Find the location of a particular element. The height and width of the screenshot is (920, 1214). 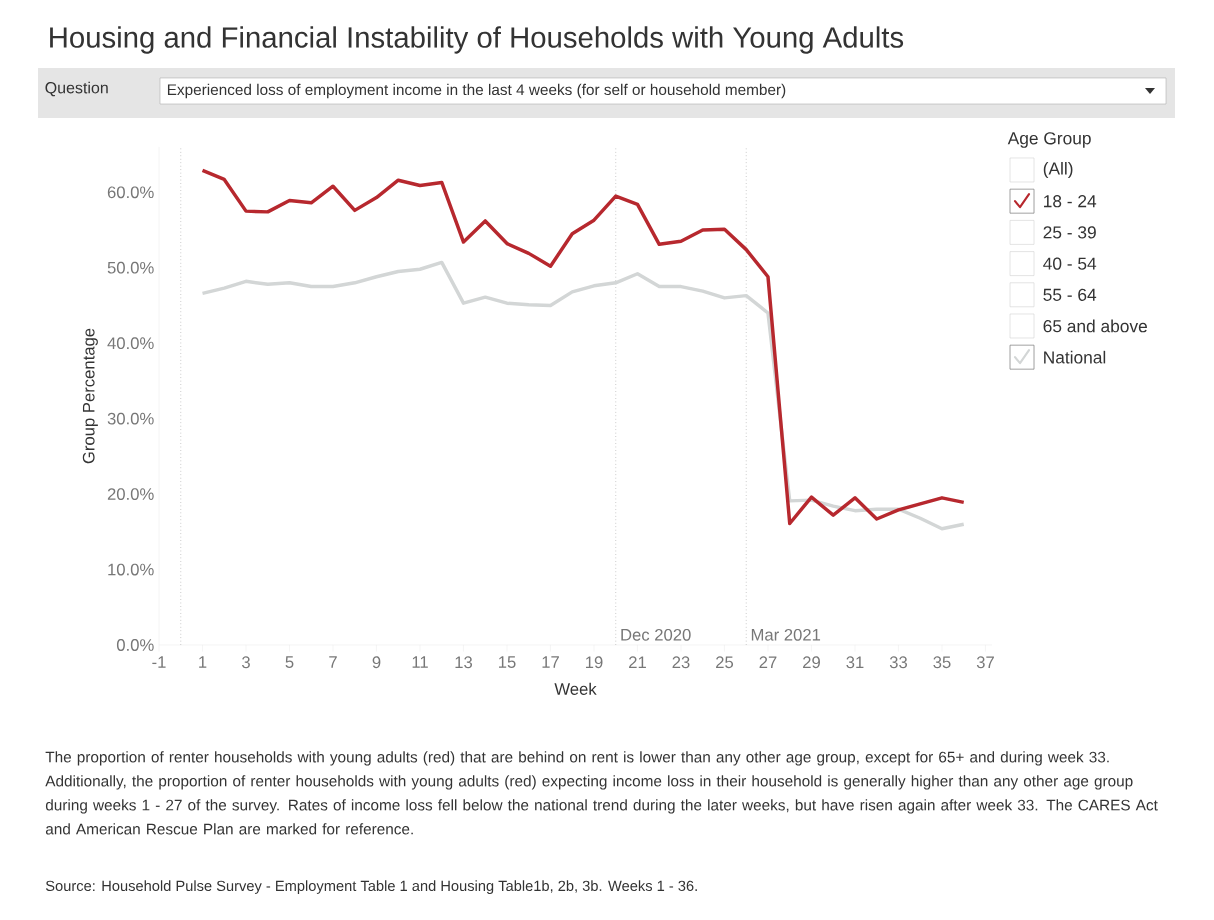

x-tick-label: 29 is located at coordinates (811, 662).